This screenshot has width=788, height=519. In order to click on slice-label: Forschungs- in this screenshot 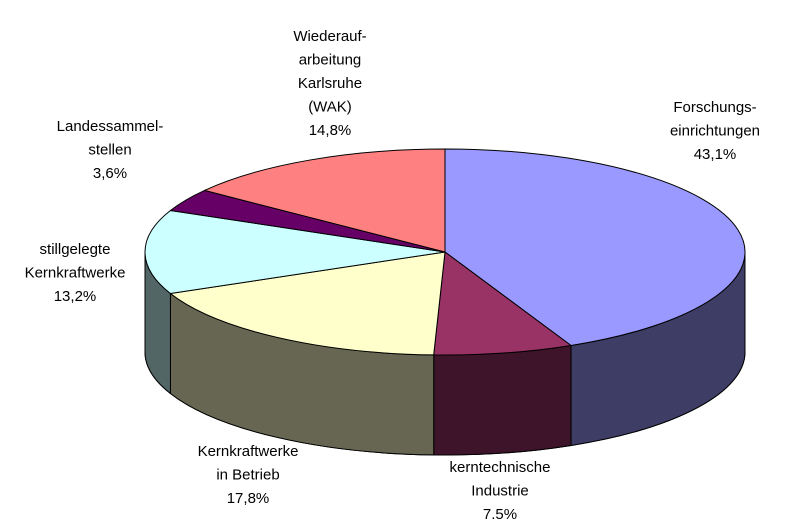, I will do `click(714, 107)`.